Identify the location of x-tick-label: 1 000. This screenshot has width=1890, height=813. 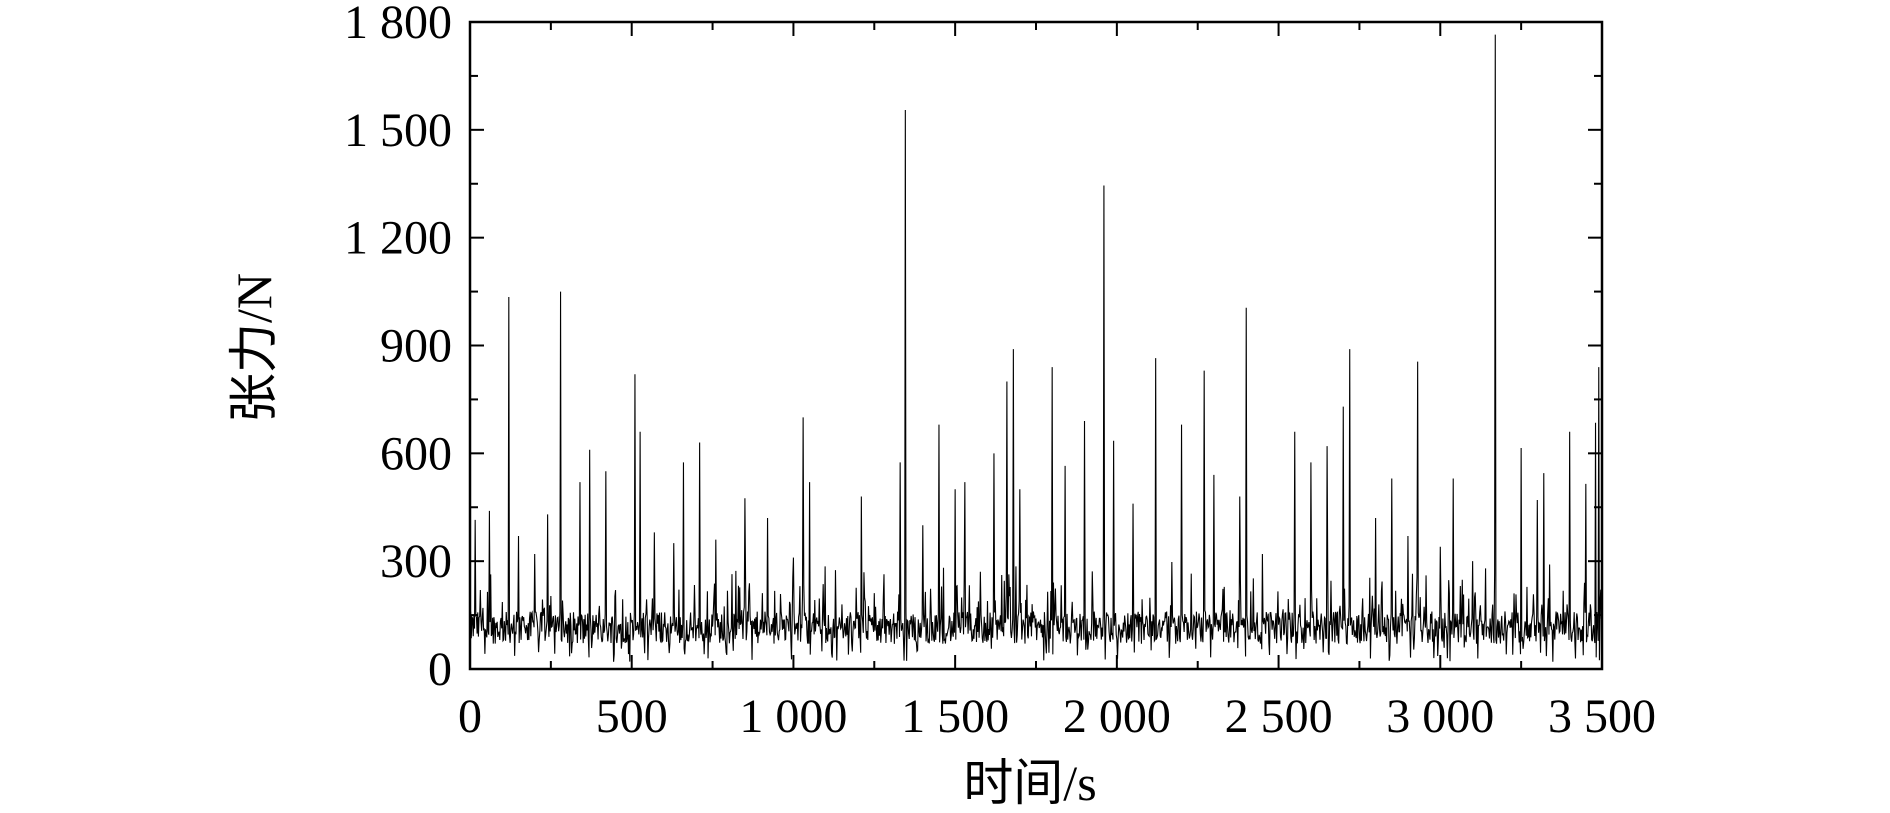
(793, 716).